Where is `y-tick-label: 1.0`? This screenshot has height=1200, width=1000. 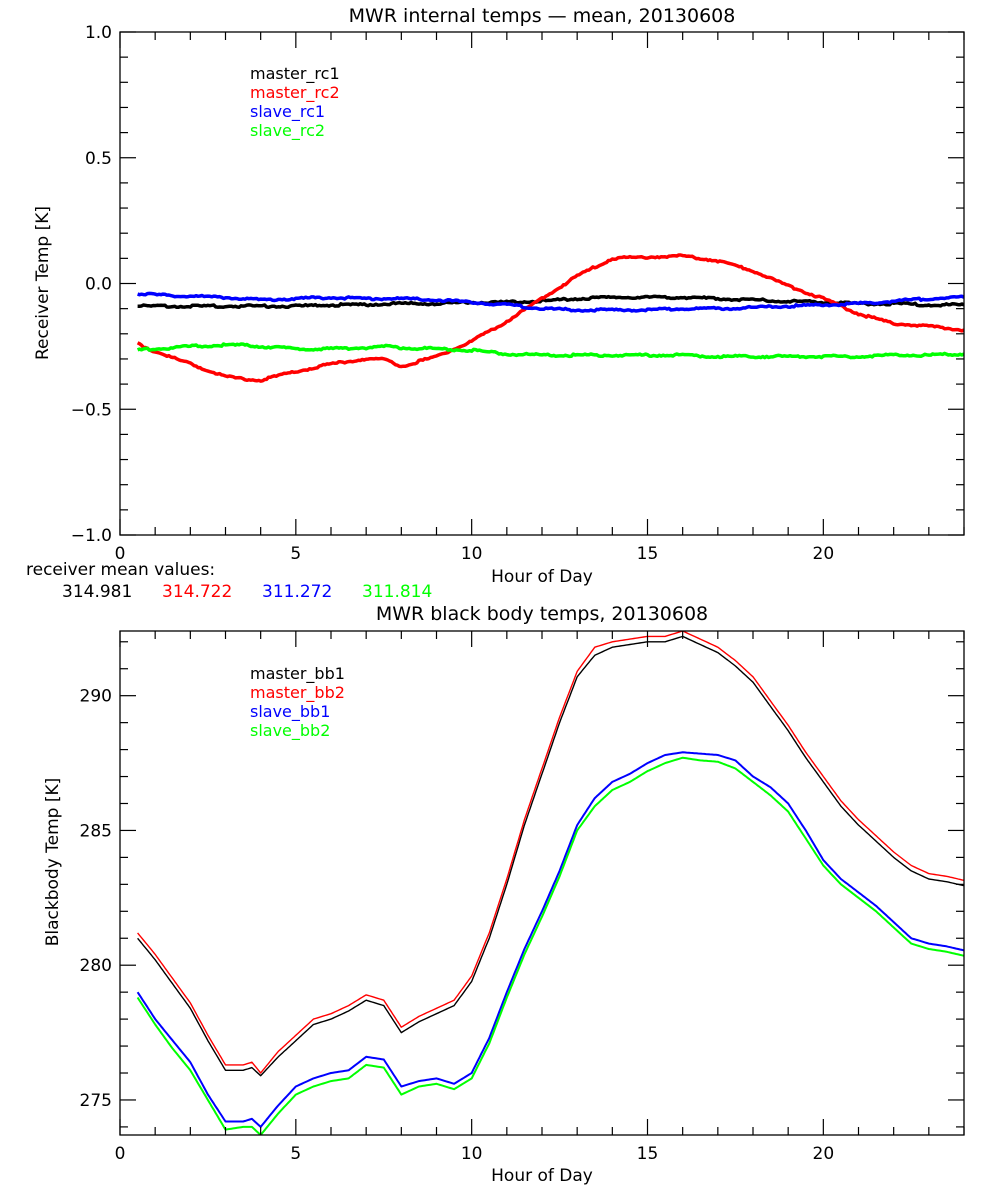 y-tick-label: 1.0 is located at coordinates (98, 33).